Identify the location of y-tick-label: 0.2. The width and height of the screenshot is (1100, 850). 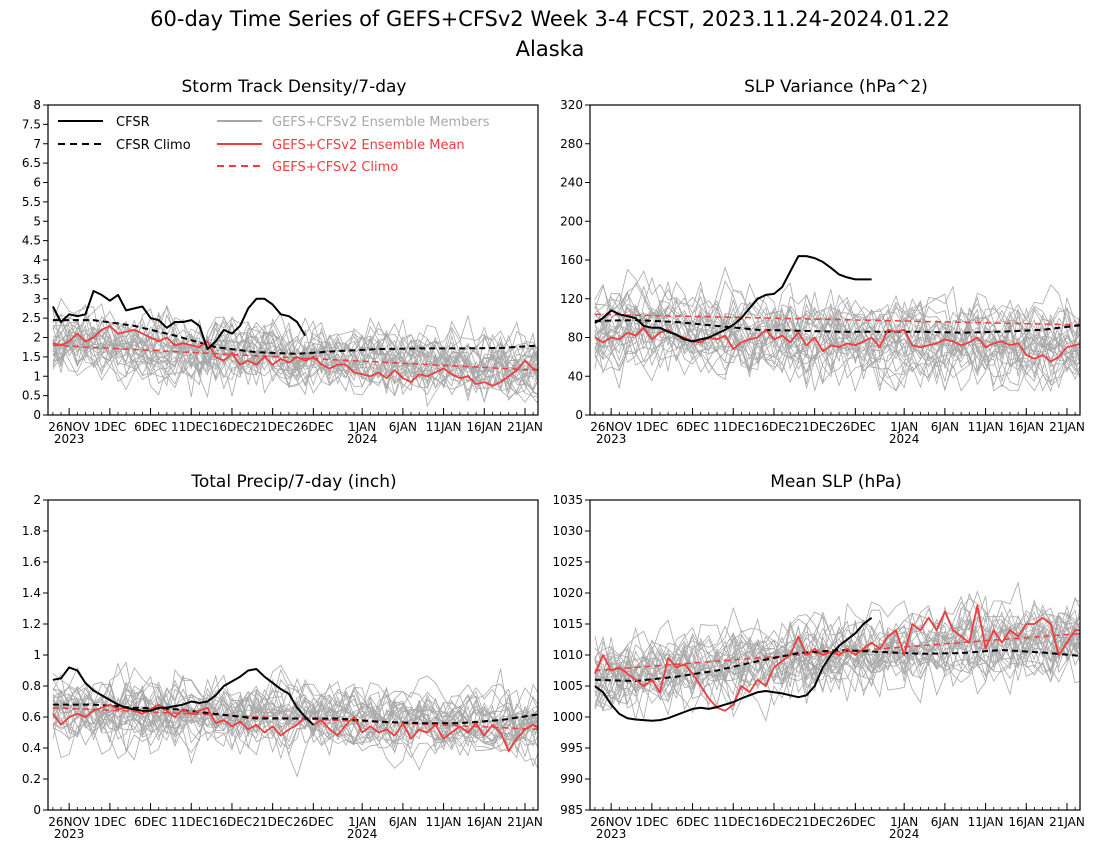
(31, 779).